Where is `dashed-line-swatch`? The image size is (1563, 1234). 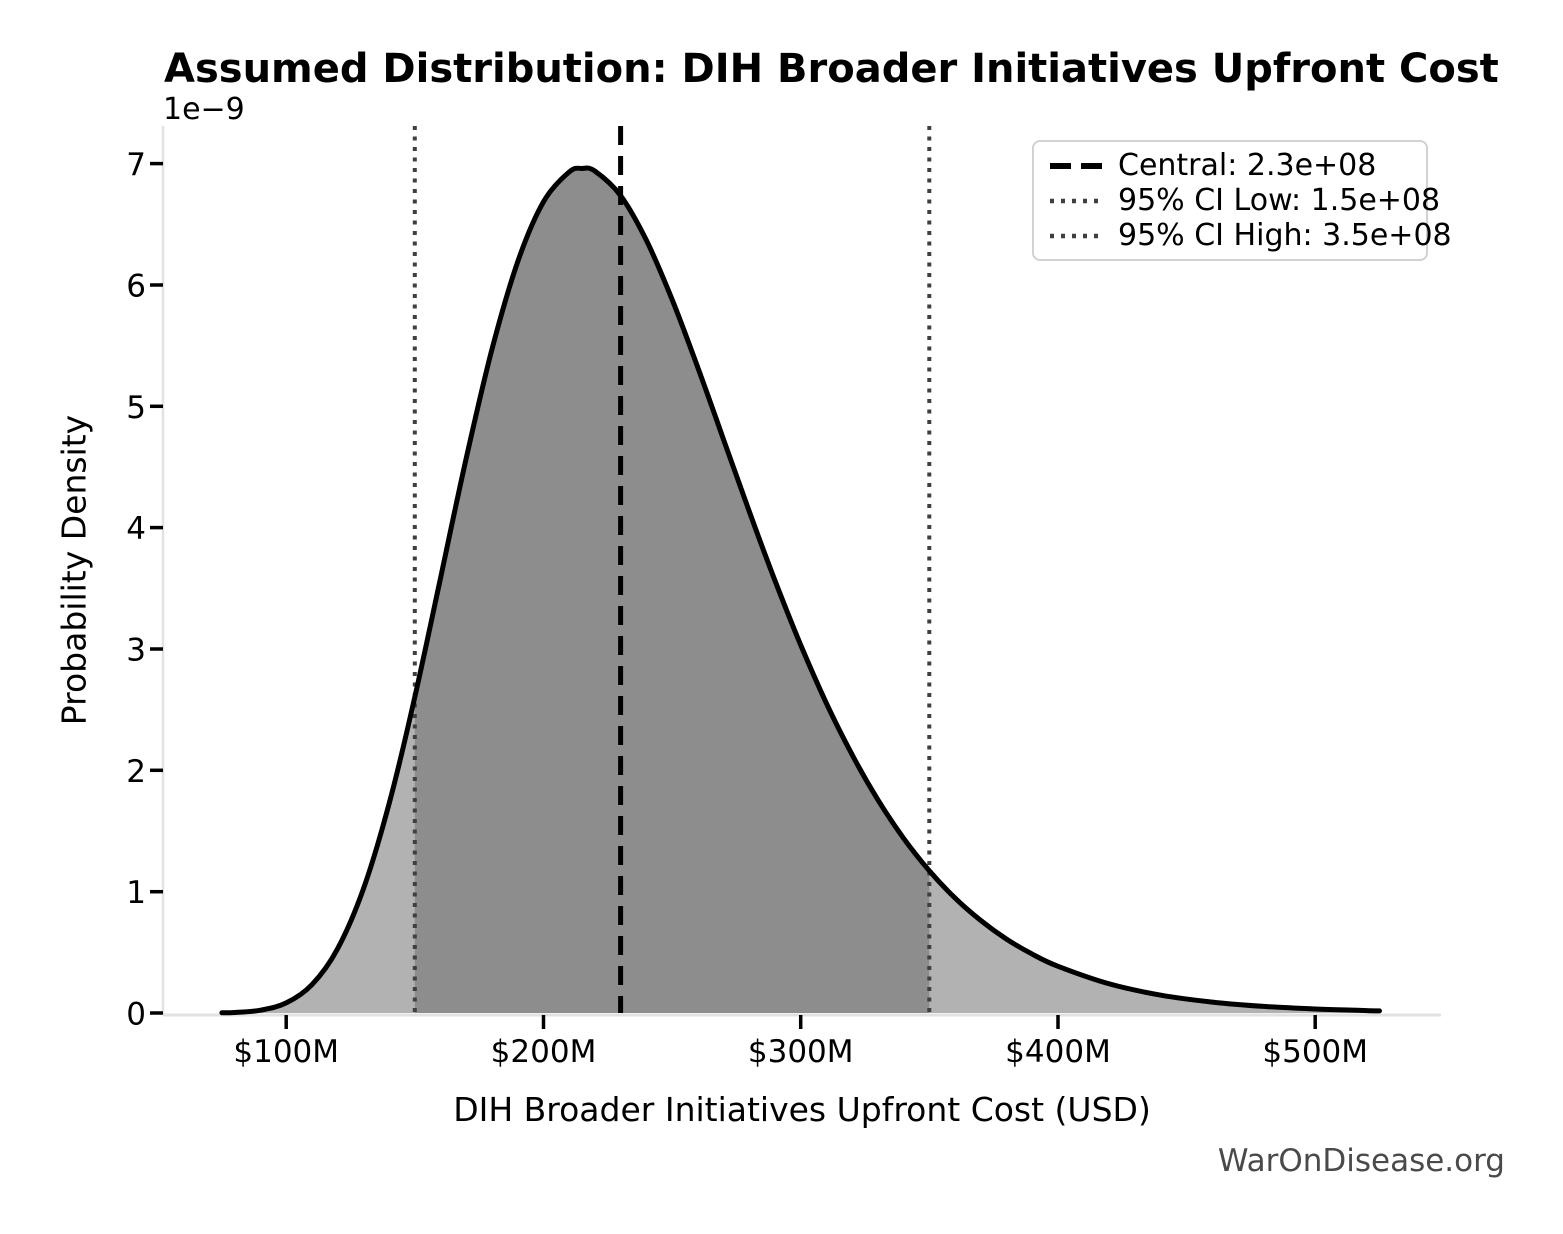
dashed-line-swatch is located at coordinates (1076, 165).